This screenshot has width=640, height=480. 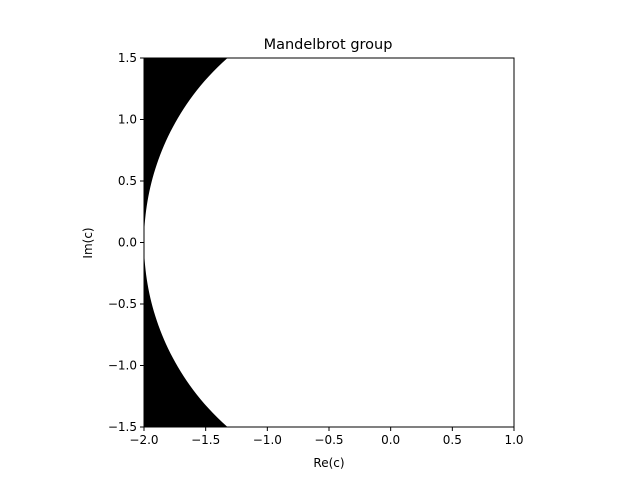 I want to click on x-tick-label: 1.0, so click(x=513, y=440).